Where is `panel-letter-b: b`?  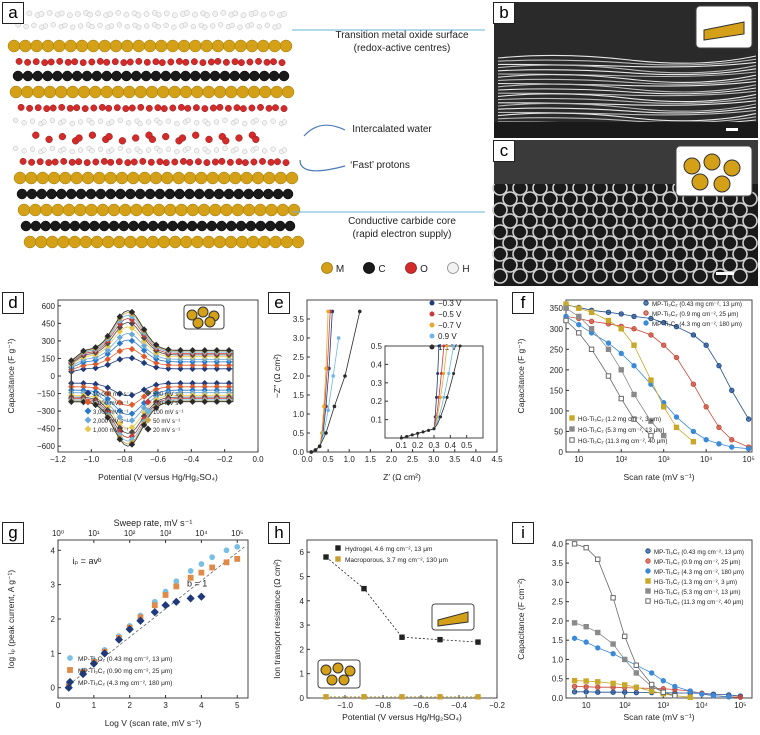
panel-letter-b: b is located at coordinates (504, 13).